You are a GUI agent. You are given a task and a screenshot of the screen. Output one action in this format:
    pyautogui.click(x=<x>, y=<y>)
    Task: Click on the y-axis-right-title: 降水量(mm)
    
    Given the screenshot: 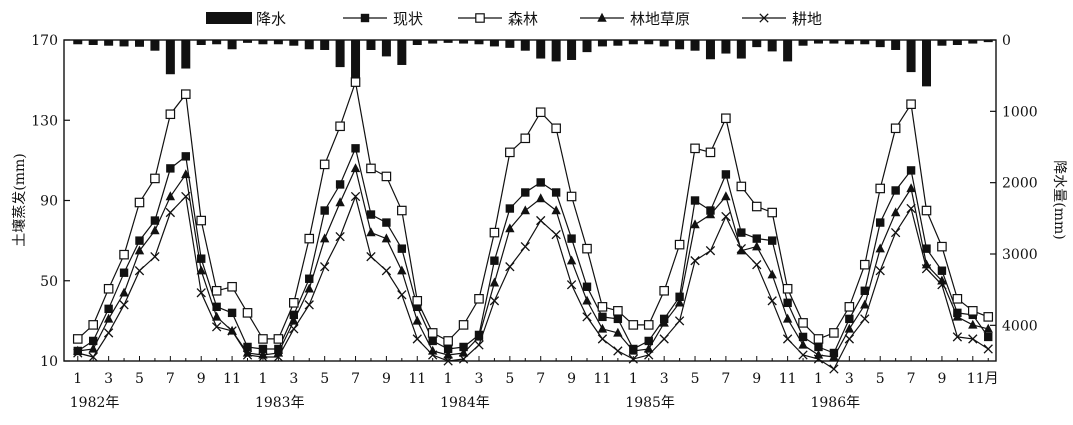 What is the action you would take?
    pyautogui.click(x=1059, y=199)
    